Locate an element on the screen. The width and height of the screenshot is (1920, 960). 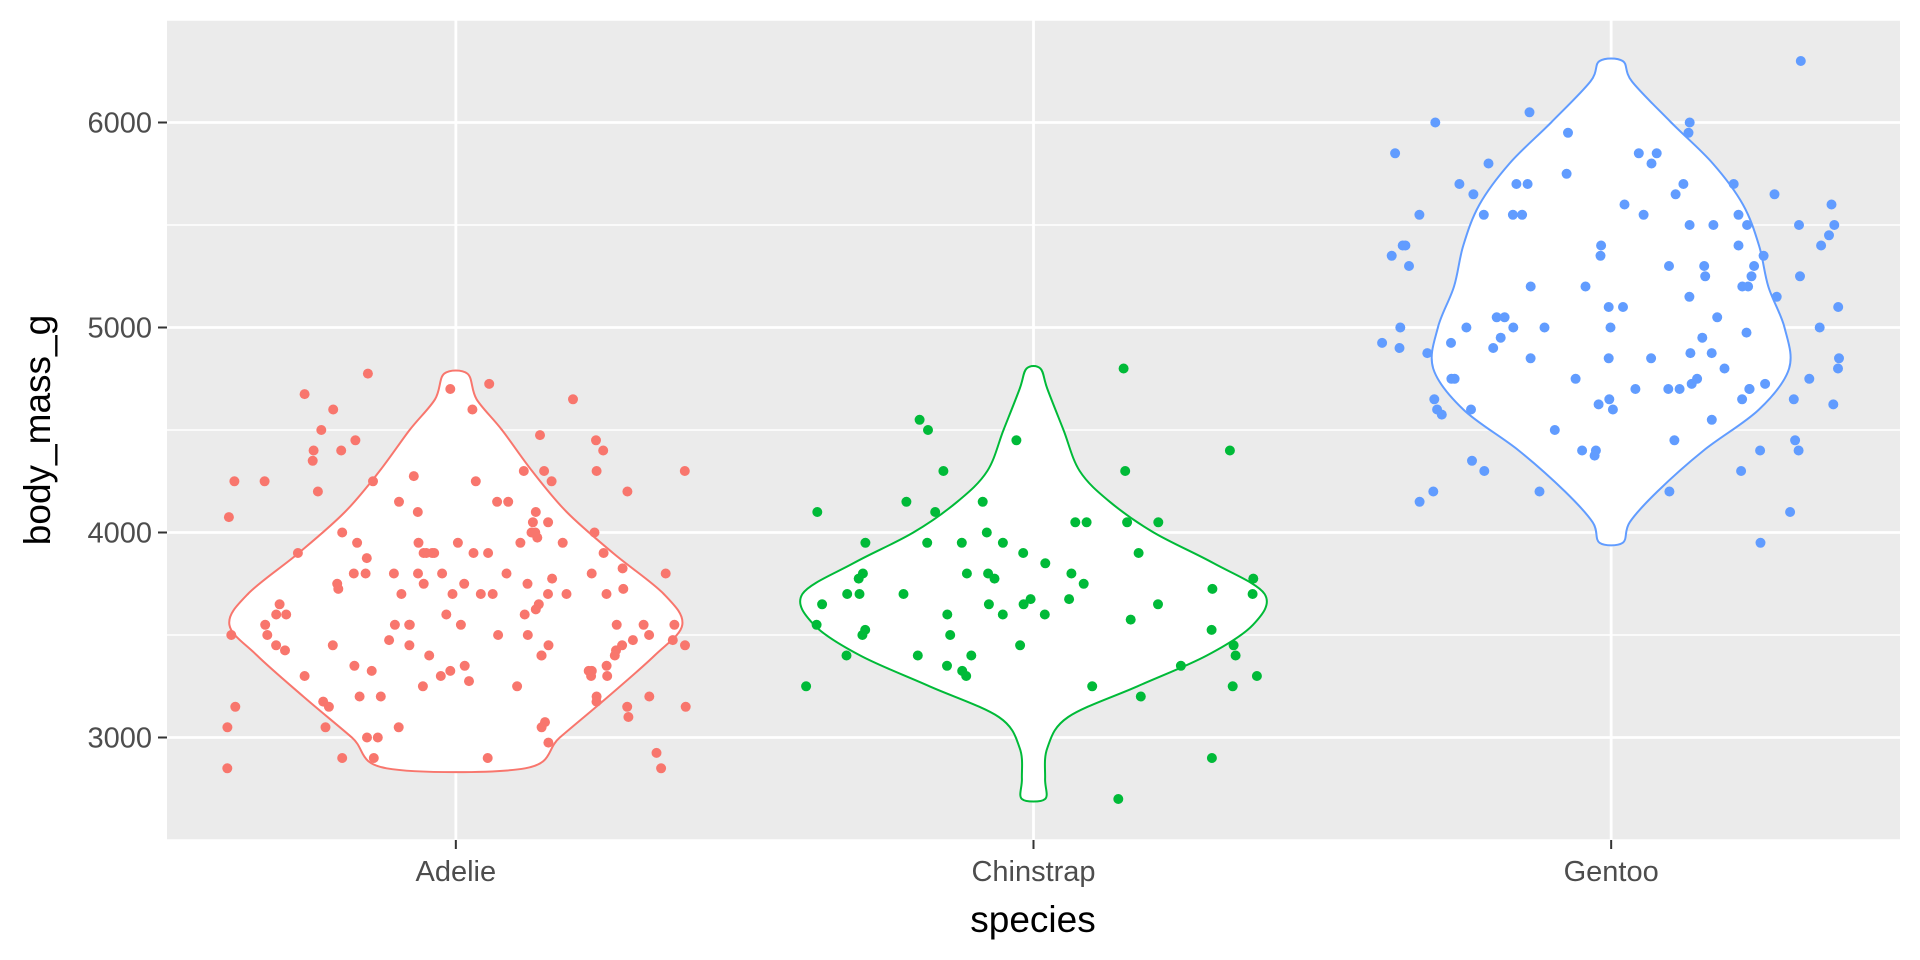
x-tick-label: Gentoo is located at coordinates (1611, 872).